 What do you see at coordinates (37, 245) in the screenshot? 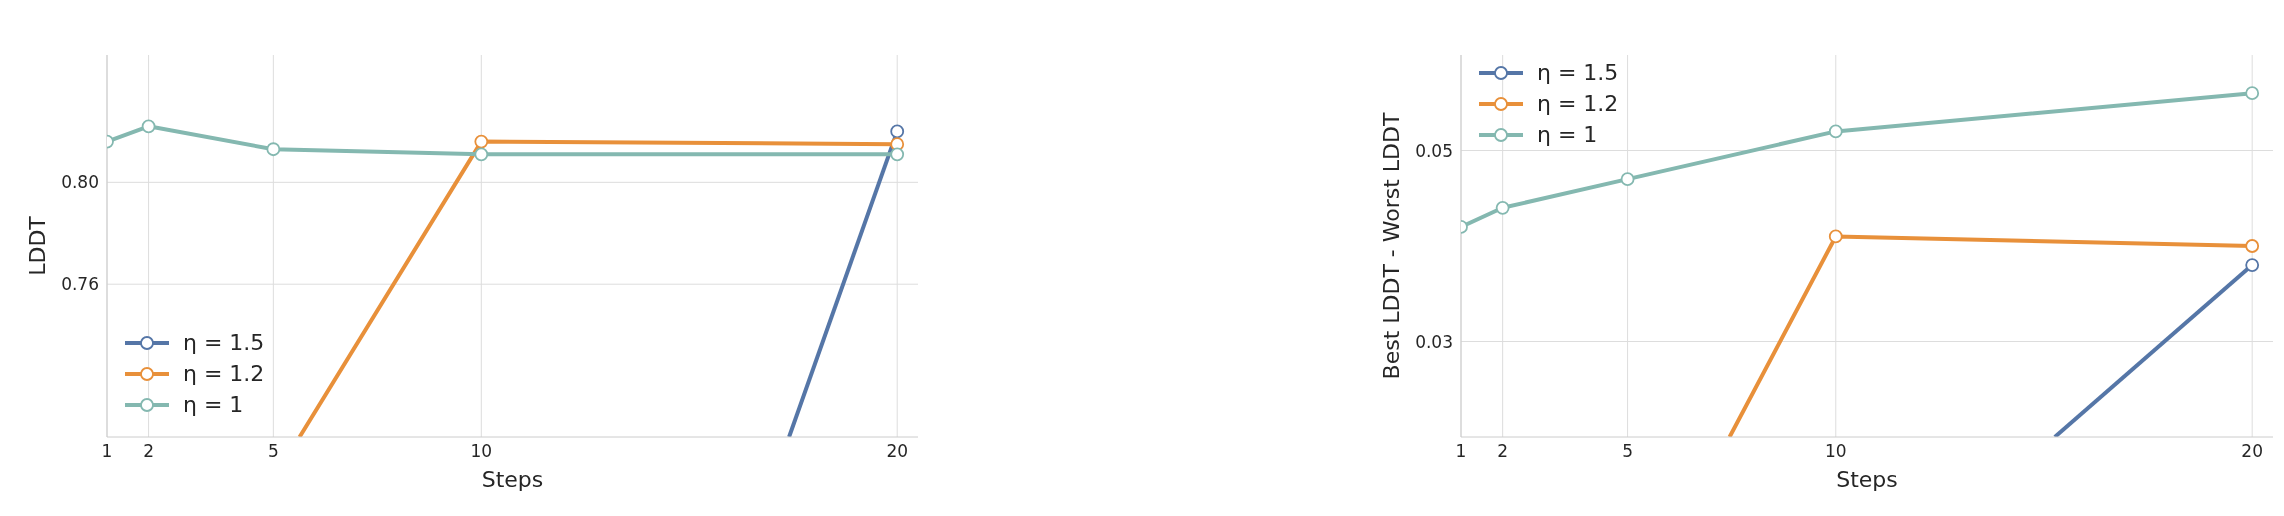
I see `y-axis-title: LDDT` at bounding box center [37, 245].